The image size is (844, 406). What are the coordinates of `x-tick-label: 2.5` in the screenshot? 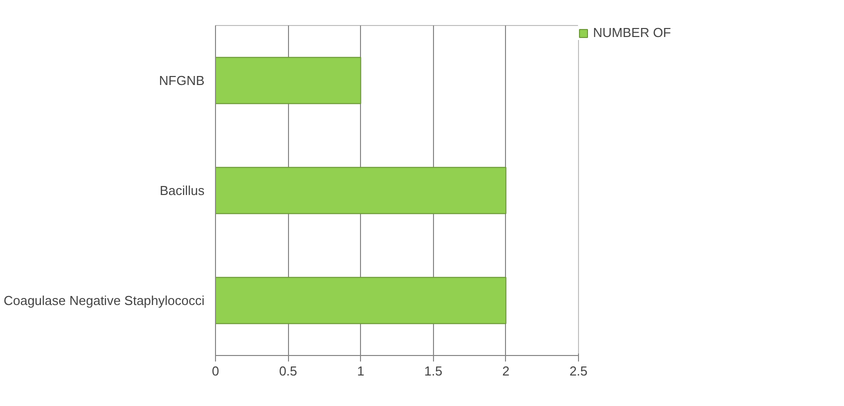 It's located at (578, 371).